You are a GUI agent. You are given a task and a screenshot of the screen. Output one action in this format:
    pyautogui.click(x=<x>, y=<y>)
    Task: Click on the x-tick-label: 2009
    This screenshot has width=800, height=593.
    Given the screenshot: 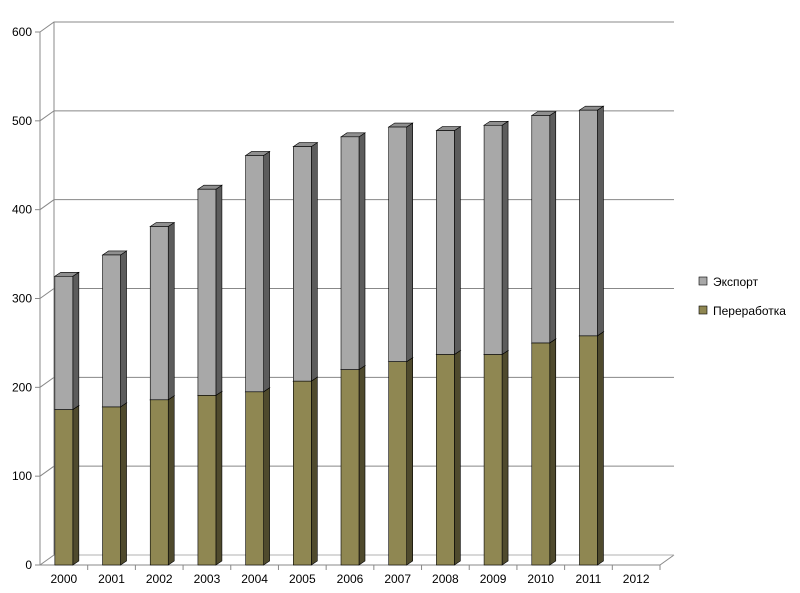 What is the action you would take?
    pyautogui.click(x=493, y=579)
    